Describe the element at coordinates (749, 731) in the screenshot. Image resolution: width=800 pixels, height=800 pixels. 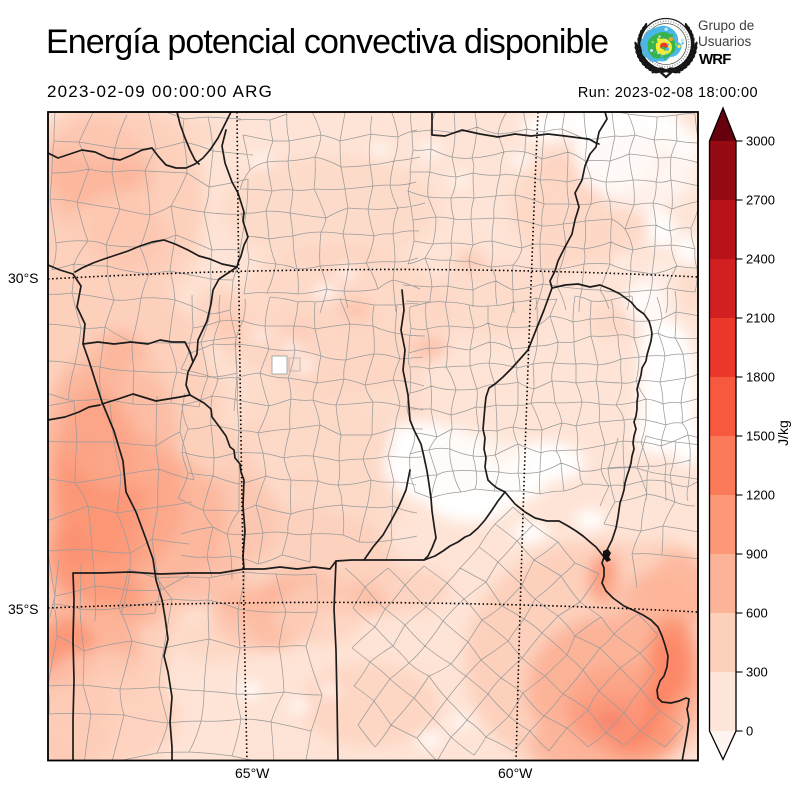
I see `svg-text: 0` at that location.